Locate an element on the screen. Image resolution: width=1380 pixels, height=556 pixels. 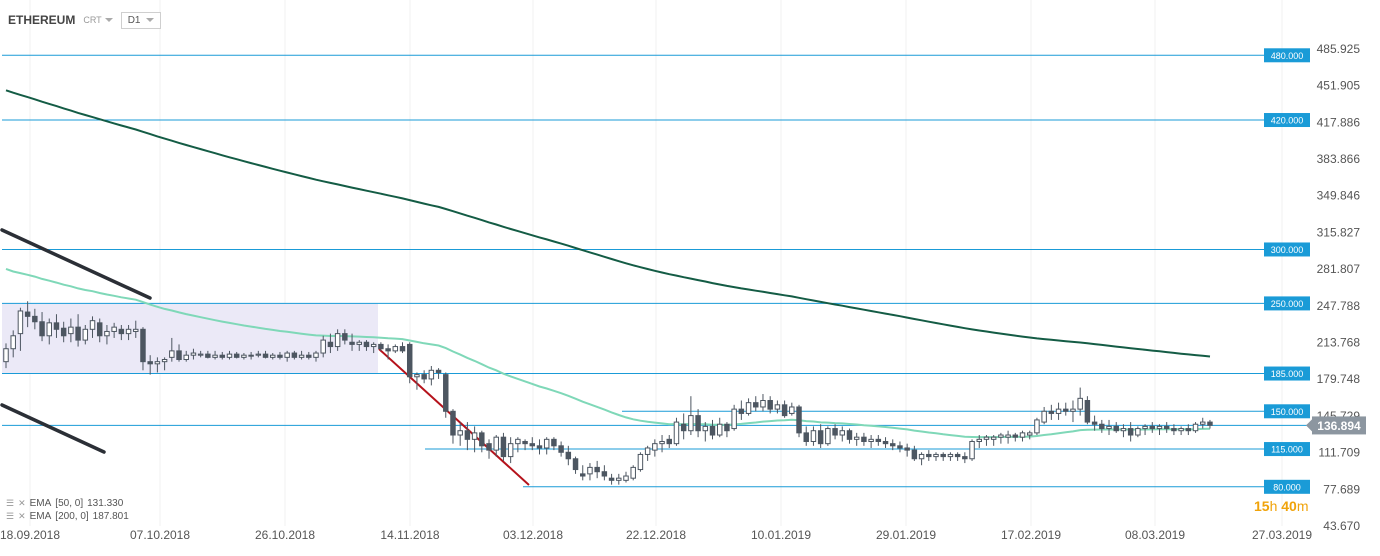
x-tick-label: 27.03.2019 is located at coordinates (1282, 535).